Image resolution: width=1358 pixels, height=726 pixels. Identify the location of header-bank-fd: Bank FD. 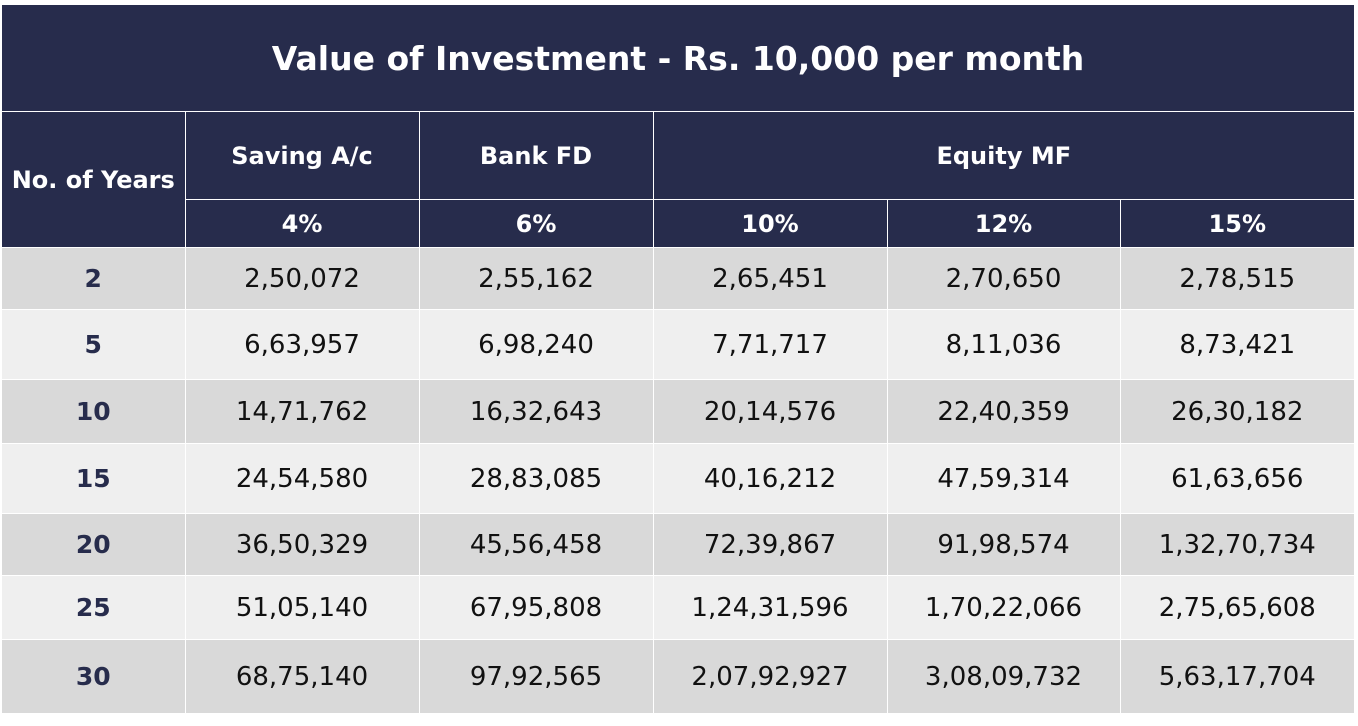
(536, 155).